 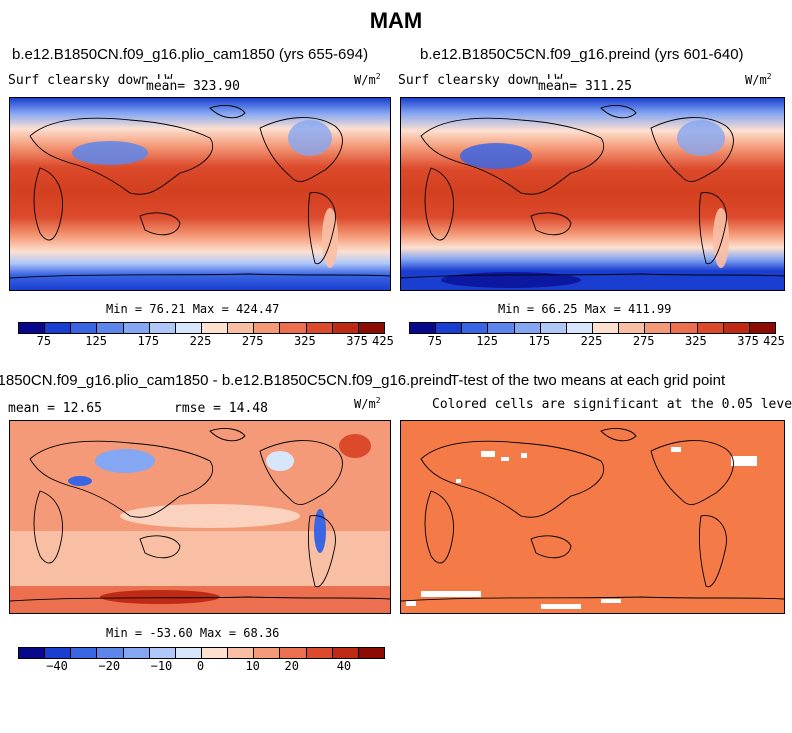 What do you see at coordinates (221, 408) in the screenshot?
I see `bottom-left-rmse-label: rmse = 14.48` at bounding box center [221, 408].